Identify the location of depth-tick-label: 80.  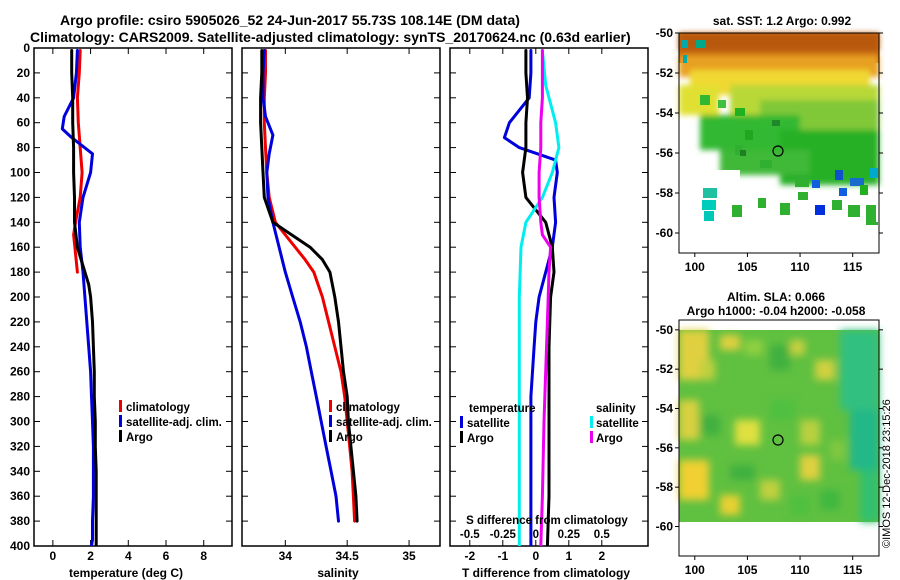
(24, 148).